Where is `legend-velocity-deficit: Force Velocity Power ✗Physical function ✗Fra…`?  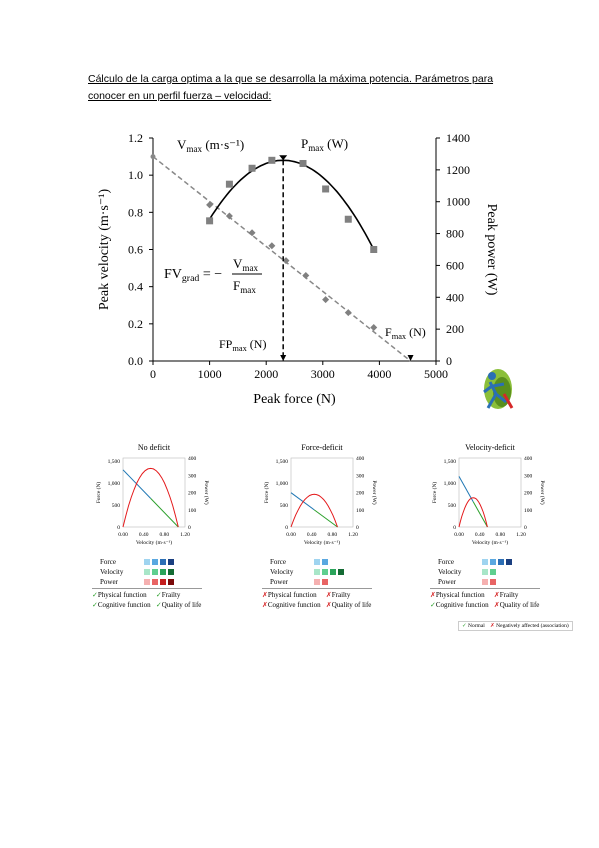
legend-velocity-deficit: Force Velocity Power ✗Physical function ✗Fra… is located at coordinates (485, 583).